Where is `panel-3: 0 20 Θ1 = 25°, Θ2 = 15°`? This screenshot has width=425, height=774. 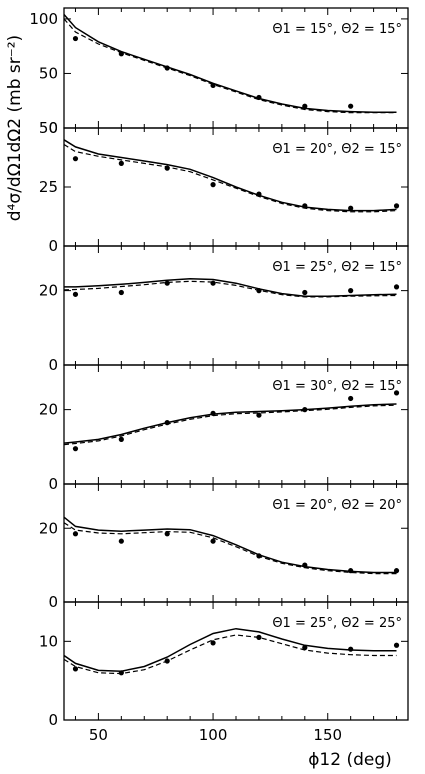 panel-3: 0 20 Θ1 = 25°, Θ2 = 15° is located at coordinates (224, 309).